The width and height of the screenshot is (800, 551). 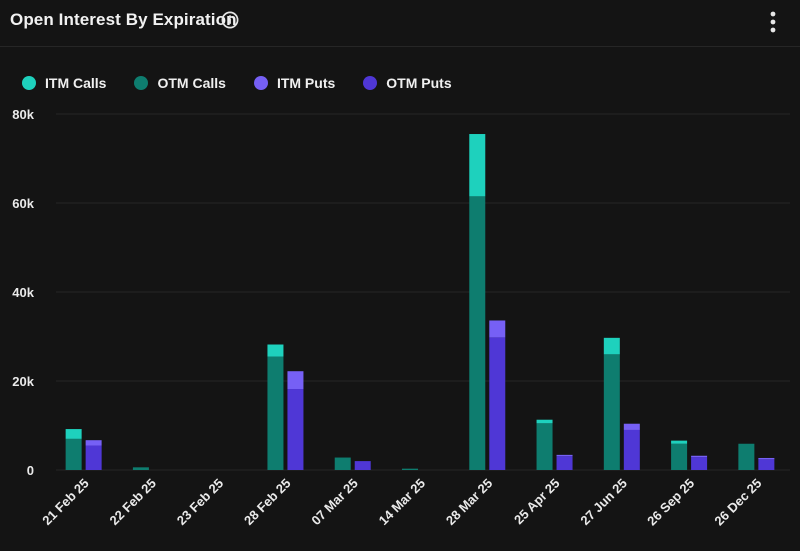 What do you see at coordinates (603, 502) in the screenshot?
I see `x-tick-label: 27 Jun 25` at bounding box center [603, 502].